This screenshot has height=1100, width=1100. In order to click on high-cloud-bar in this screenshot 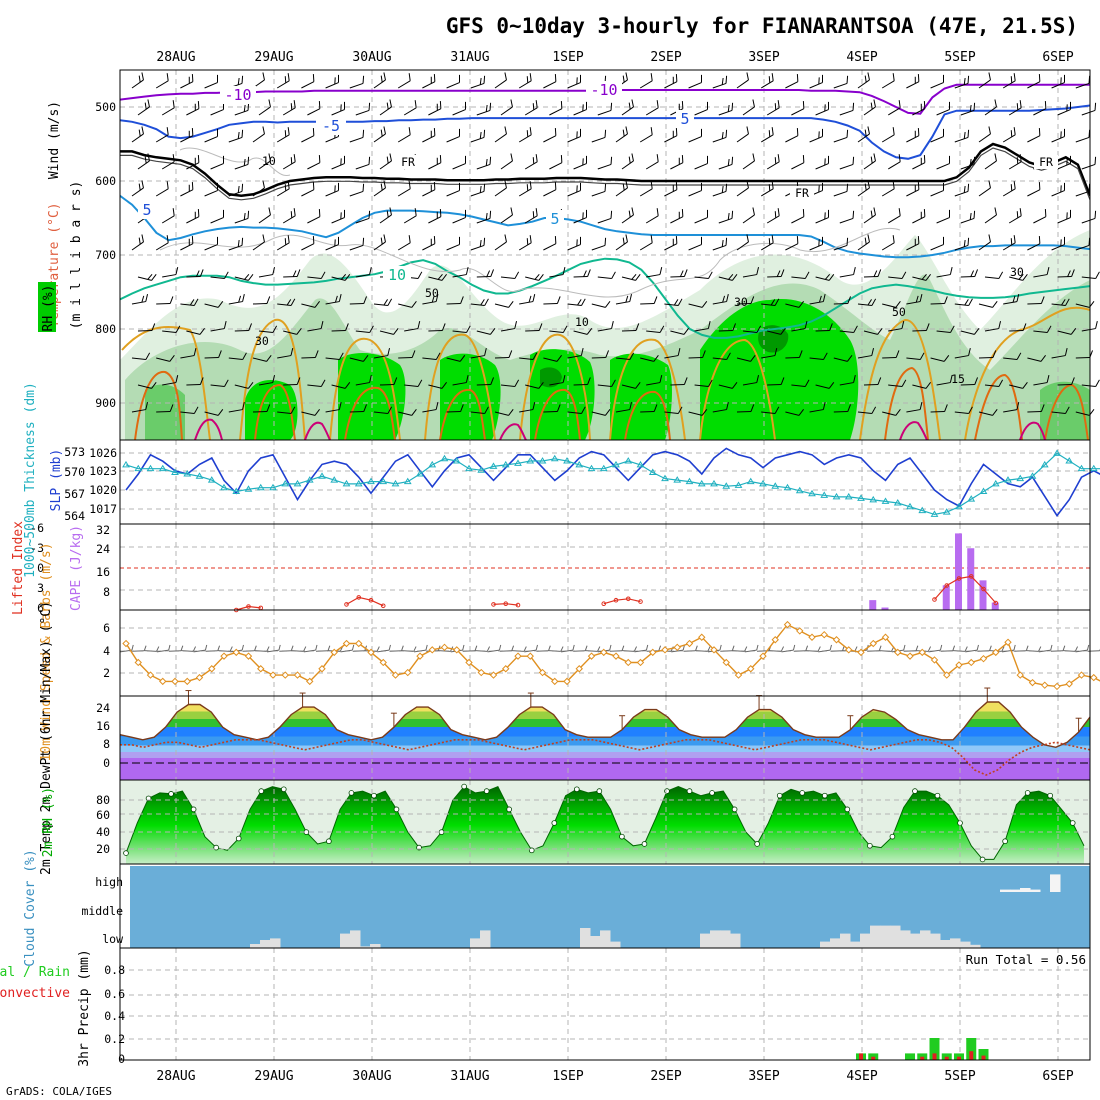, I will do `click(1025, 890)`.